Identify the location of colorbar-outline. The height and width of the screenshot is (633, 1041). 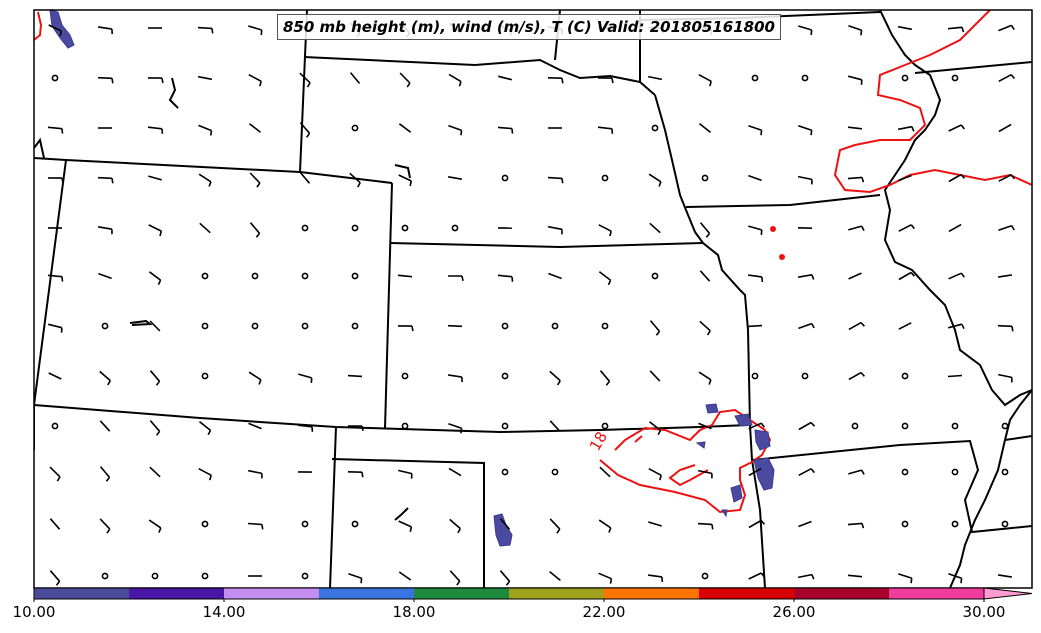
(509, 593).